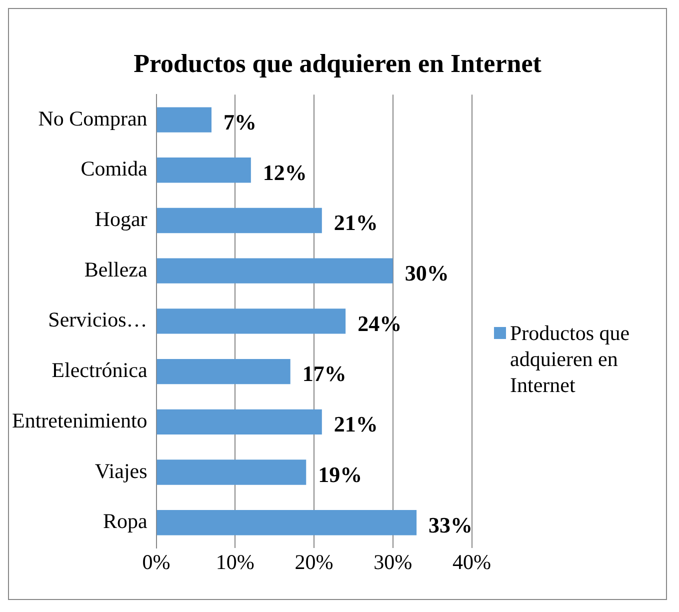 The image size is (679, 612). What do you see at coordinates (340, 474) in the screenshot?
I see `data-label: 19%` at bounding box center [340, 474].